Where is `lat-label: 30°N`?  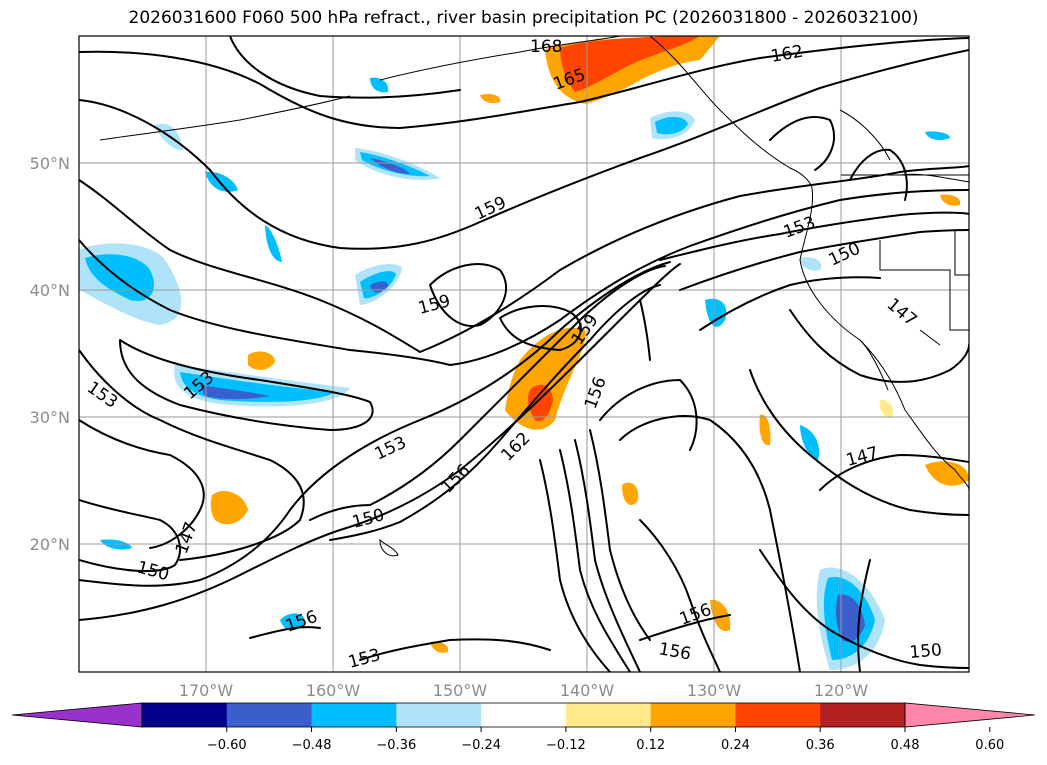
lat-label: 30°N is located at coordinates (50, 417).